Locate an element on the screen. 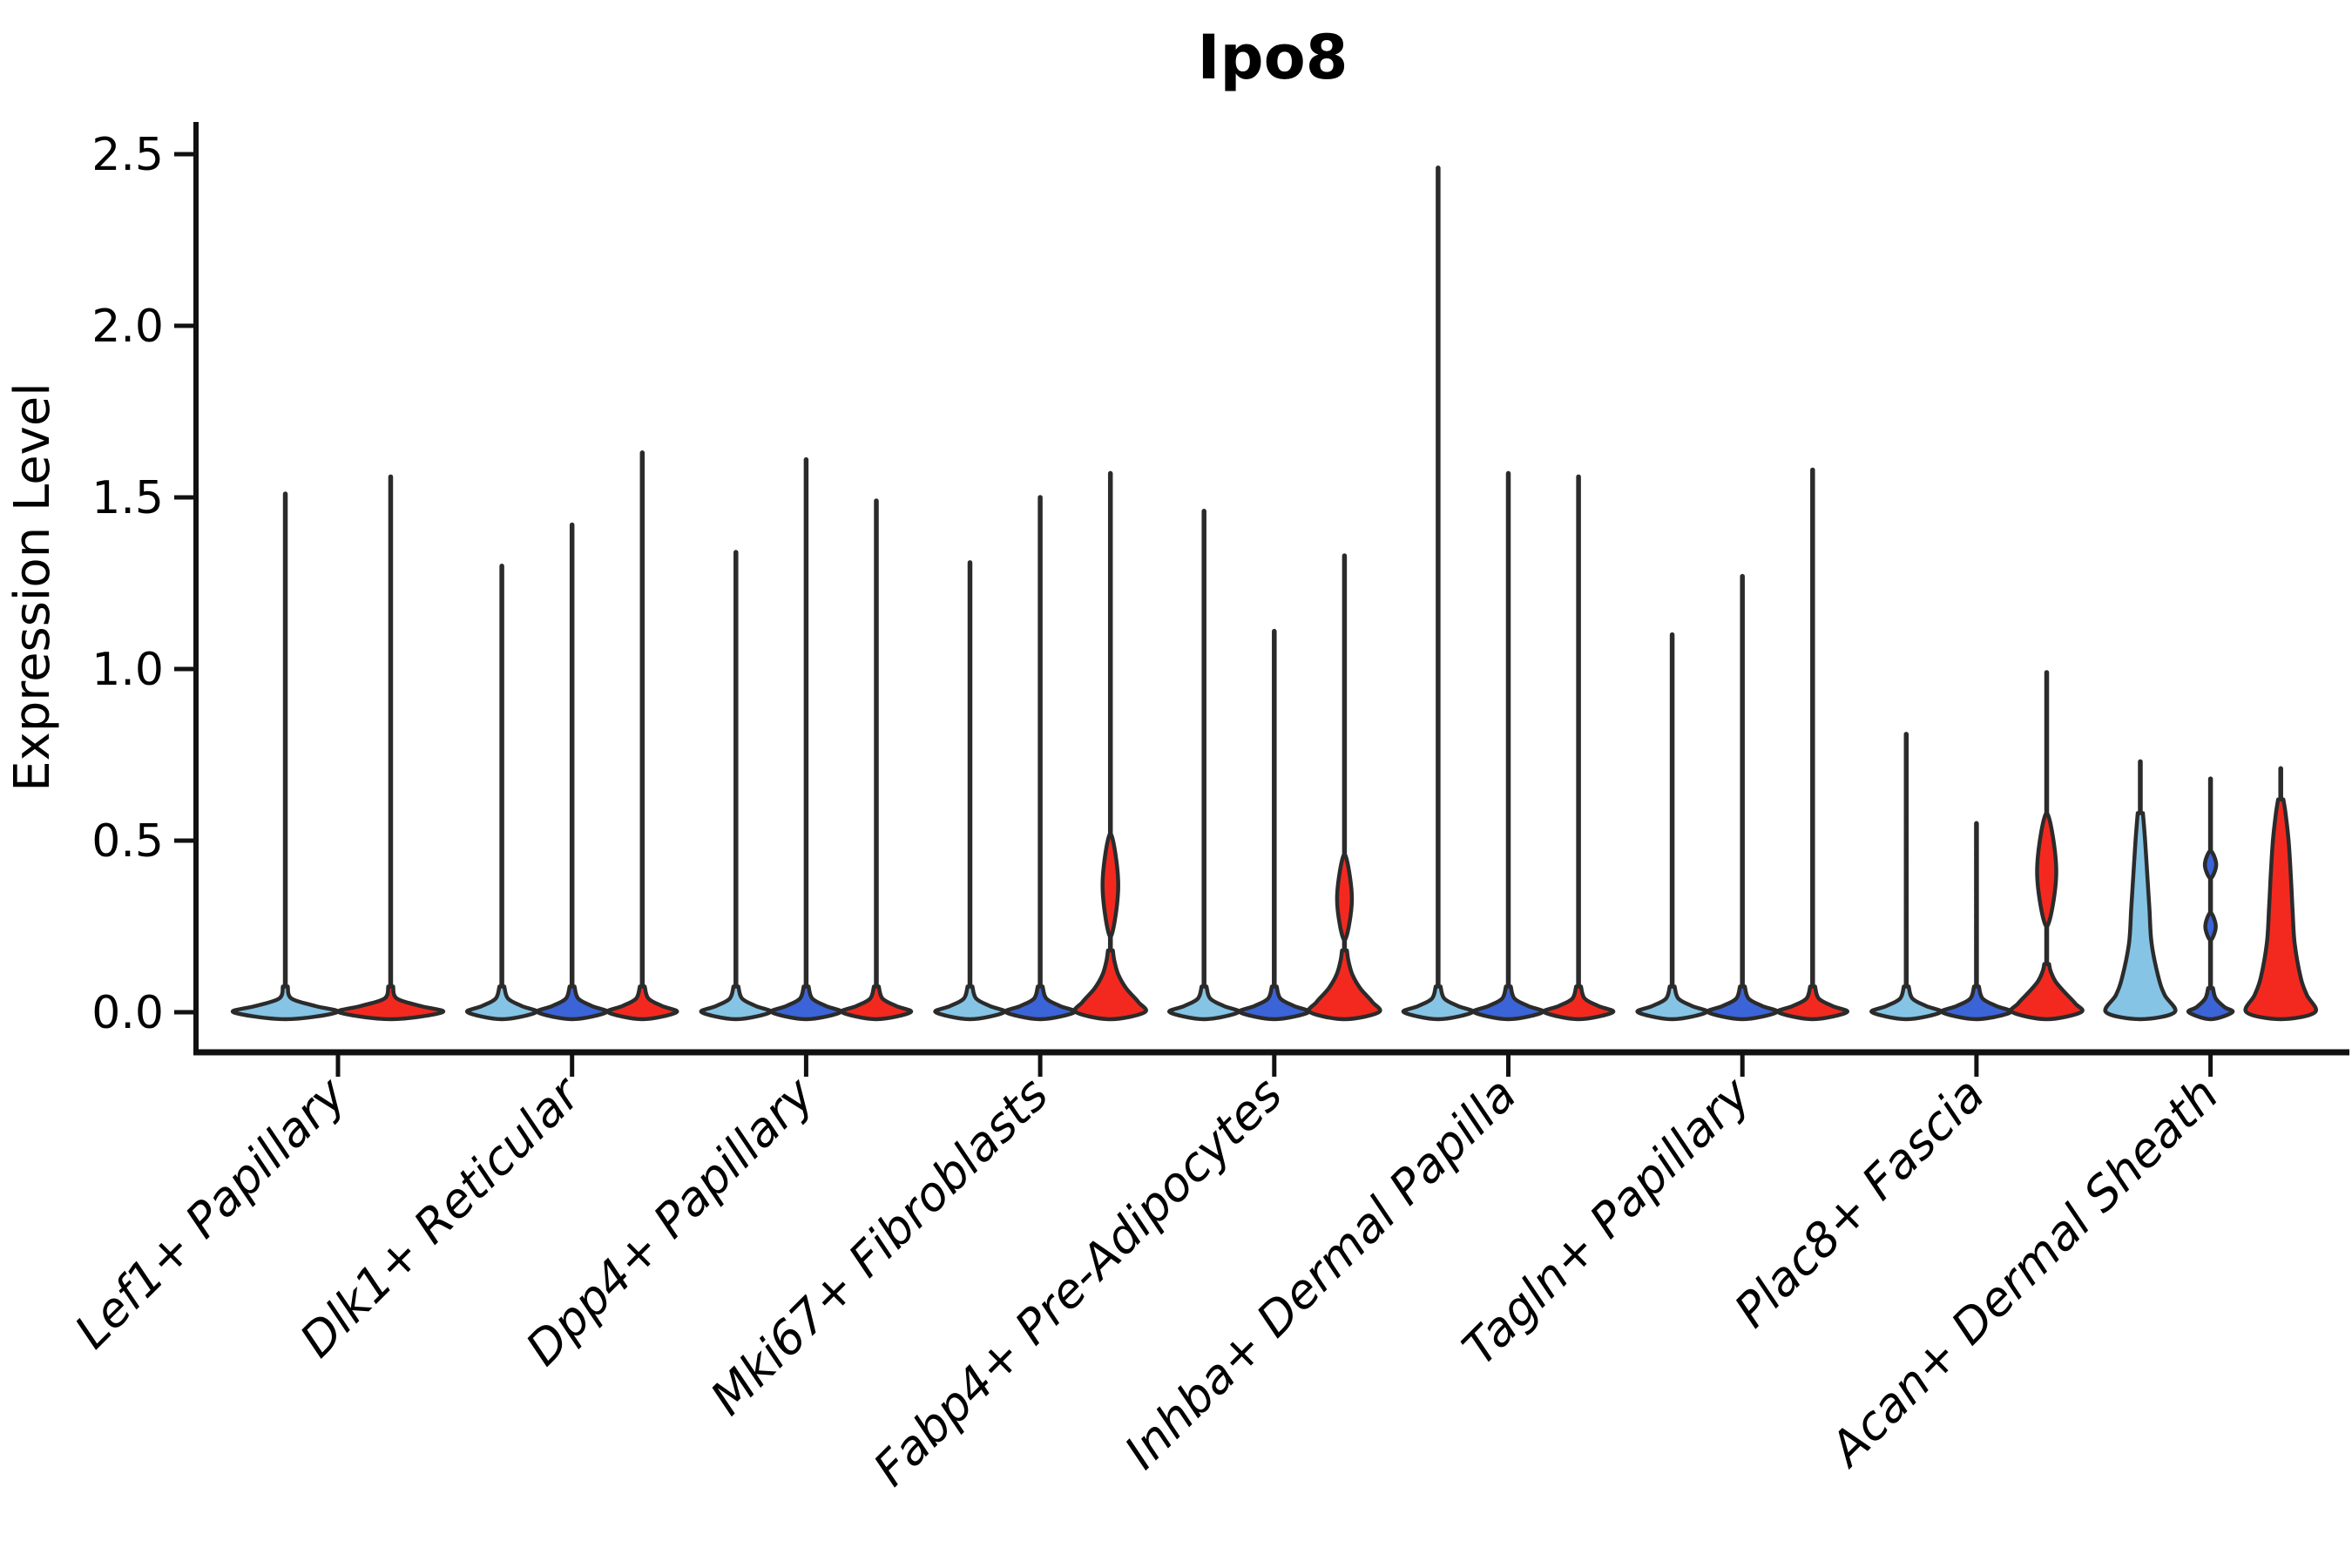  plot-title: Ipo8 is located at coordinates (1273, 58).